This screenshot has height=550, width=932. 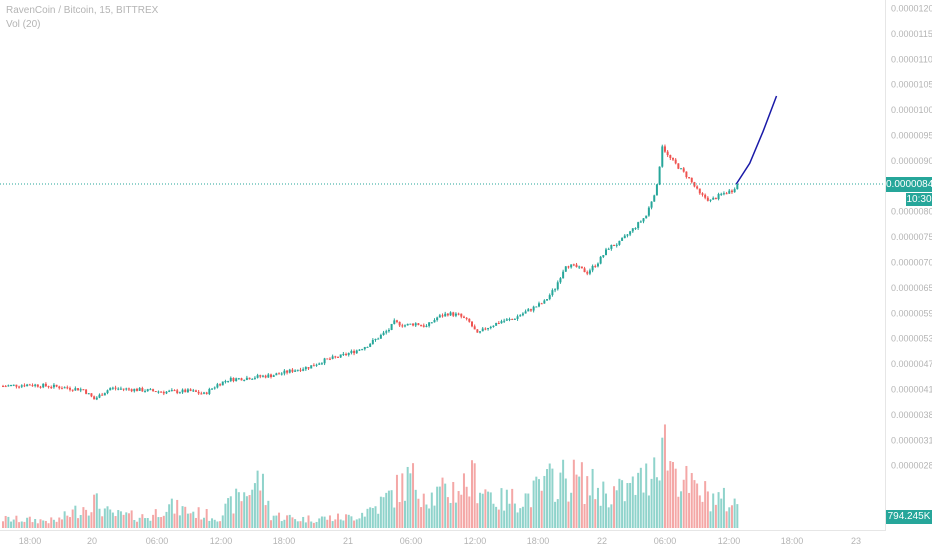 I want to click on symbol-title: RavenCoin / Bitcoin, 15, BITTREX, so click(x=82, y=10).